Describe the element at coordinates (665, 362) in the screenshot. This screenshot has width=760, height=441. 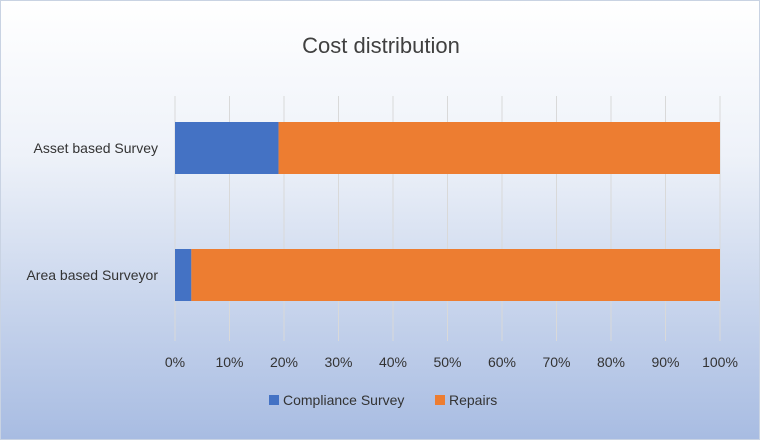
I see `x-tick-label: 90%` at that location.